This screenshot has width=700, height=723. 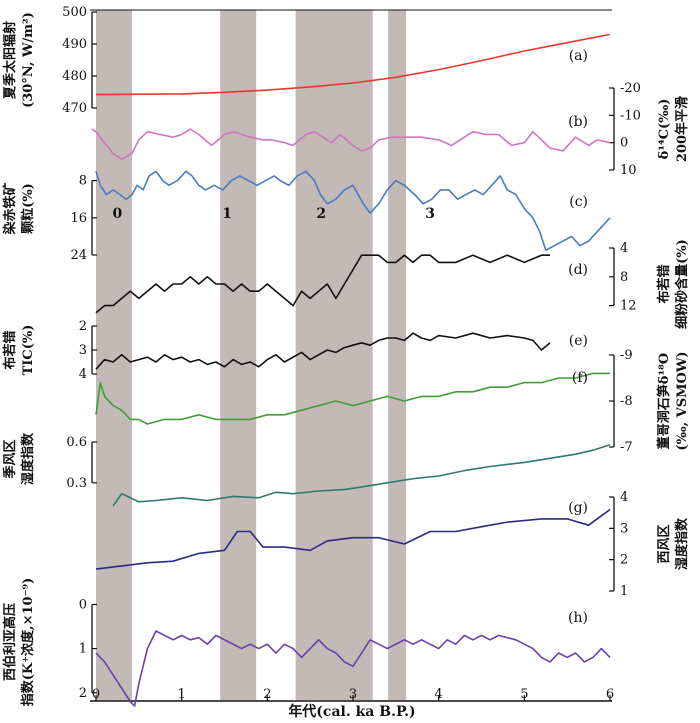 What do you see at coordinates (74, 108) in the screenshot?
I see `y-tick-label-a-470: 470` at bounding box center [74, 108].